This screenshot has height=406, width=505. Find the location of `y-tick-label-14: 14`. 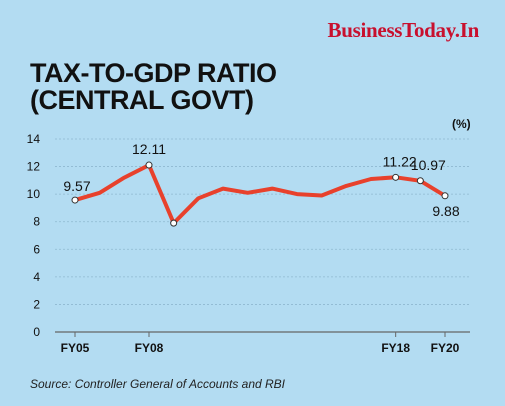

y-tick-label-14: 14 is located at coordinates (34, 139).